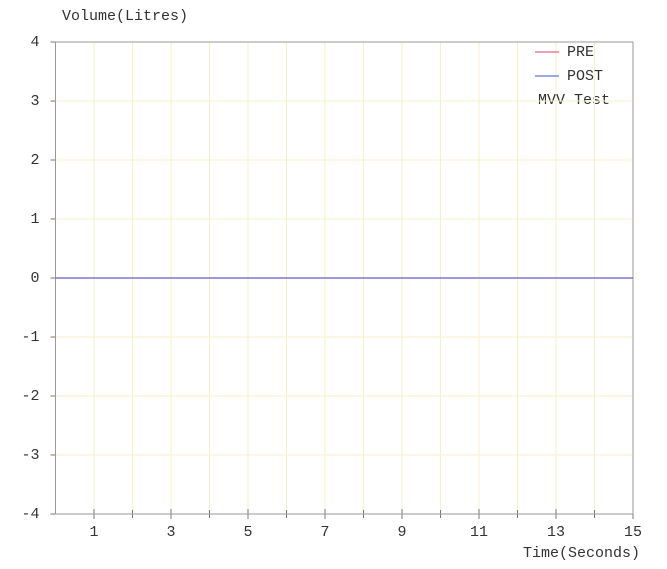 This screenshot has height=569, width=667. I want to click on x-tick-label: 13, so click(556, 532).